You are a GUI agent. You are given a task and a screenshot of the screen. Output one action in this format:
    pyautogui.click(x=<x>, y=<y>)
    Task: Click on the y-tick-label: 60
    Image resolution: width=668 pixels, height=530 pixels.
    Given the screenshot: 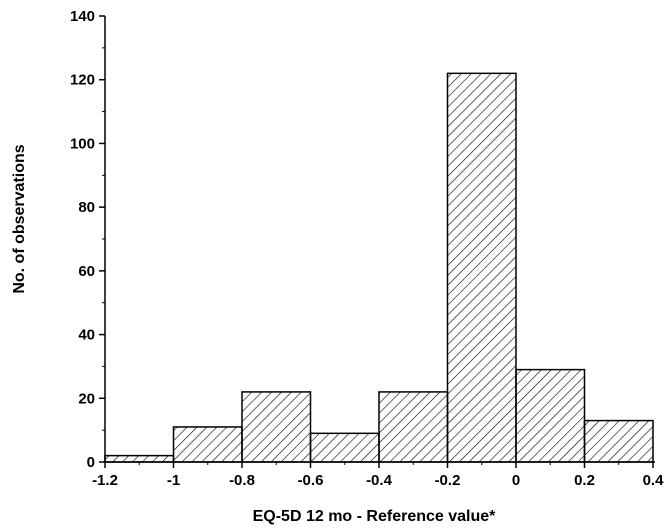 What is the action you would take?
    pyautogui.click(x=86, y=271)
    